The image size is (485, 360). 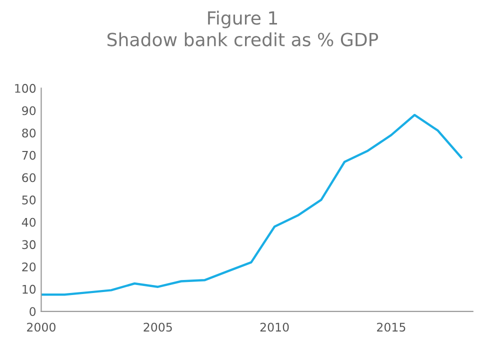 What do you see at coordinates (158, 327) in the screenshot?
I see `x-tick-label: 2005` at bounding box center [158, 327].